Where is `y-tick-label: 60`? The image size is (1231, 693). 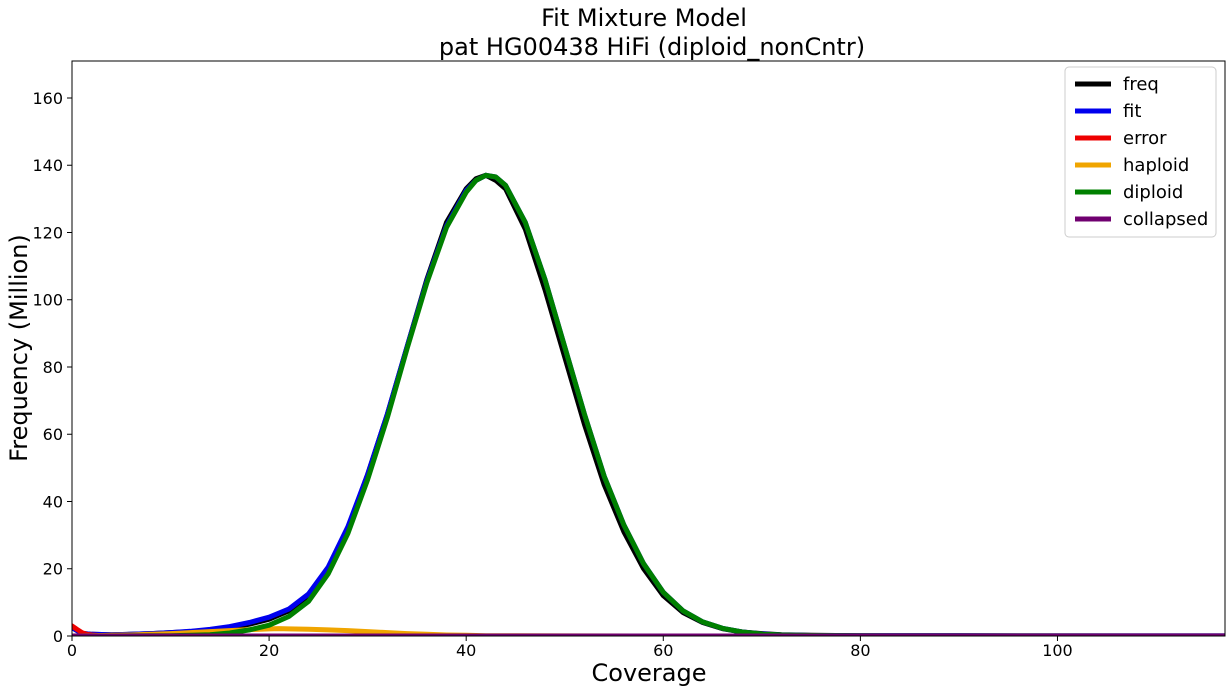 y-tick-label: 60 is located at coordinates (53, 434).